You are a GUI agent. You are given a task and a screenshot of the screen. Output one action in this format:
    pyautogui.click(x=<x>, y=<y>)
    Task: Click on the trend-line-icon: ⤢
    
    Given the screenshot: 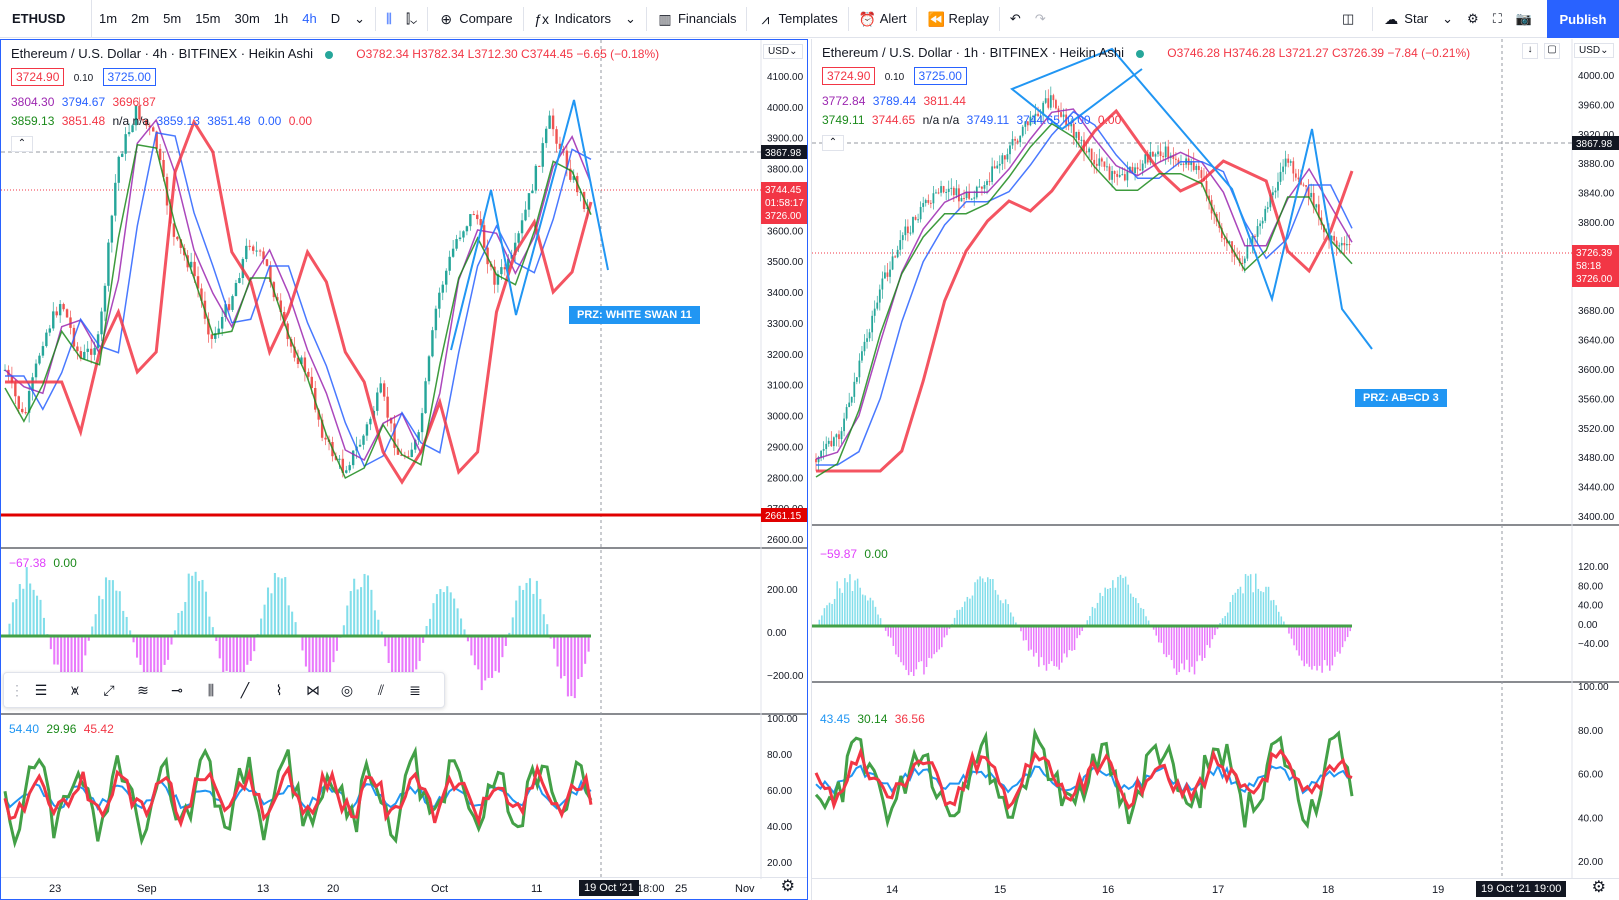 What is the action you would take?
    pyautogui.click(x=109, y=689)
    